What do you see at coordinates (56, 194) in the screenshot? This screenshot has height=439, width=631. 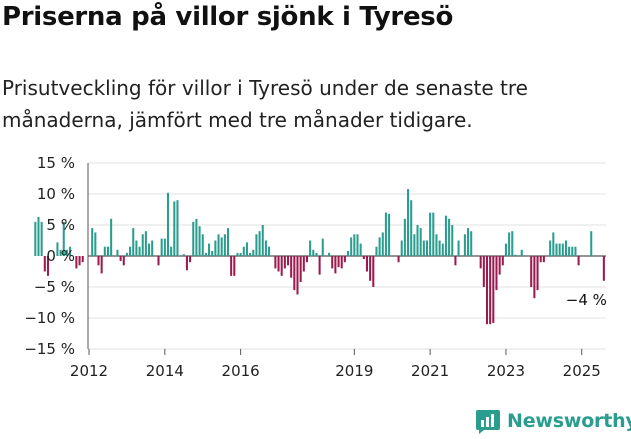 I see `y-tick-label: 10 %` at bounding box center [56, 194].